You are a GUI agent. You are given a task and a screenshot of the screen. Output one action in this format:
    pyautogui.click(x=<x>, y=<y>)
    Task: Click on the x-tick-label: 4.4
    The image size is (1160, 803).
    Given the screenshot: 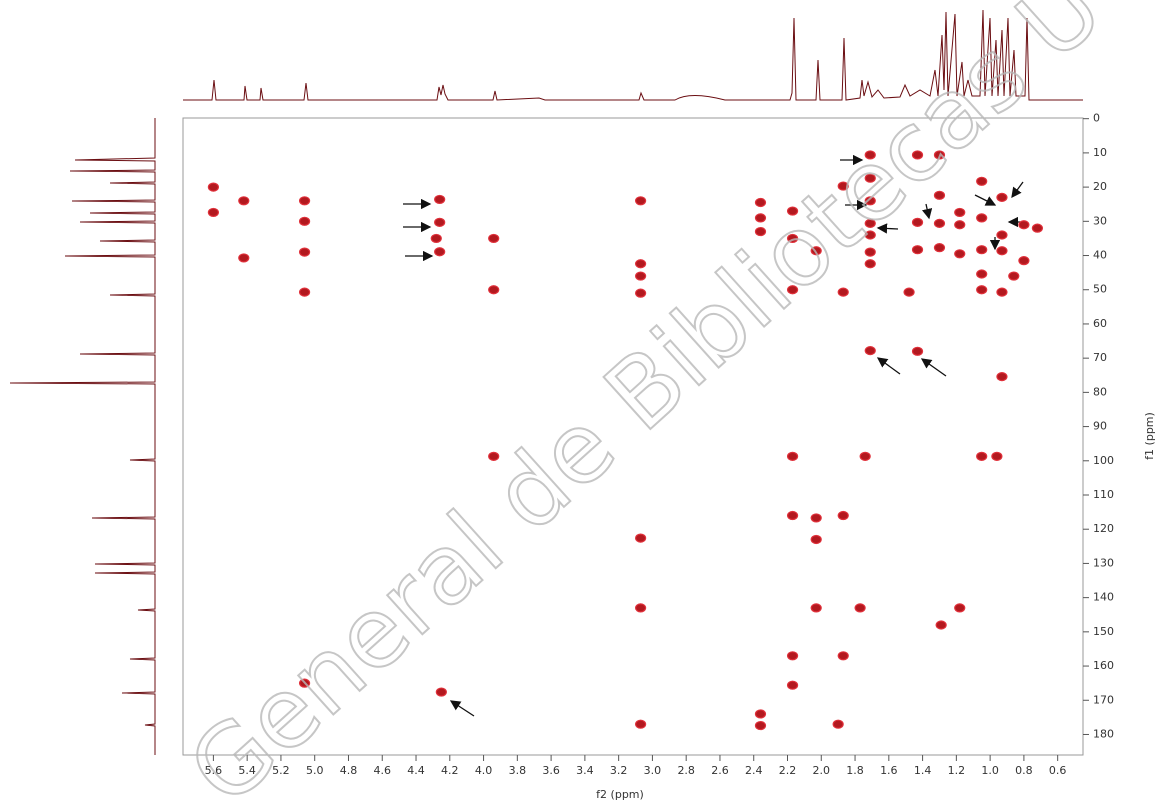 What is the action you would take?
    pyautogui.click(x=416, y=770)
    